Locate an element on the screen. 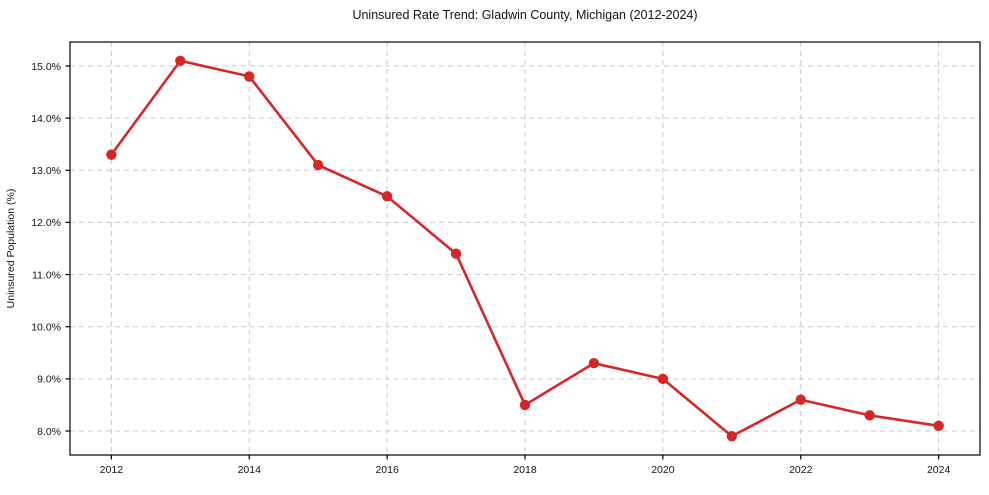  x-tick-label: 2018 is located at coordinates (525, 470).